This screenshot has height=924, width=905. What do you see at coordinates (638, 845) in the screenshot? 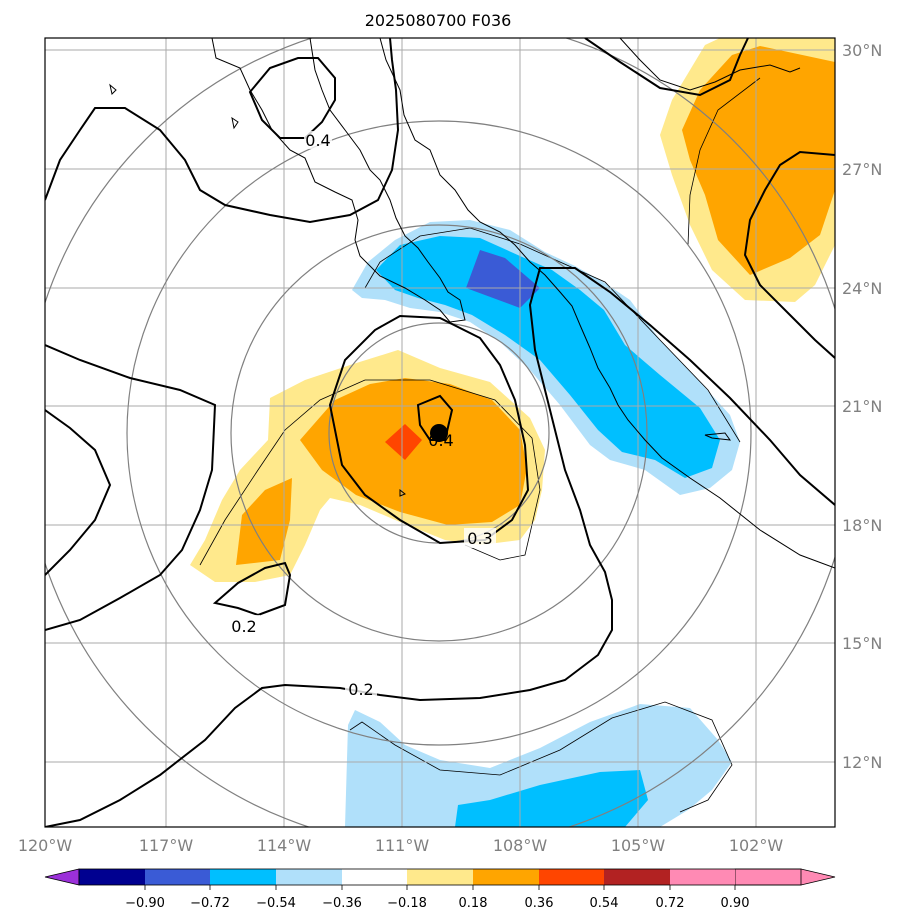
I see `lon-label: 105°W` at bounding box center [638, 845].